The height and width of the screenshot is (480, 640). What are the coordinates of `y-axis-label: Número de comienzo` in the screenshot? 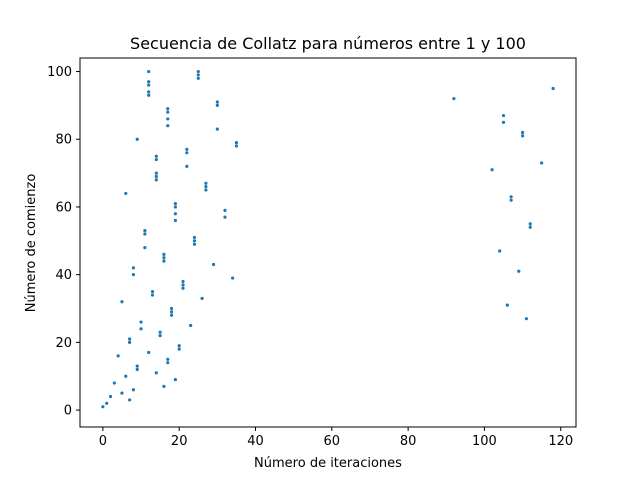 It's located at (31, 243).